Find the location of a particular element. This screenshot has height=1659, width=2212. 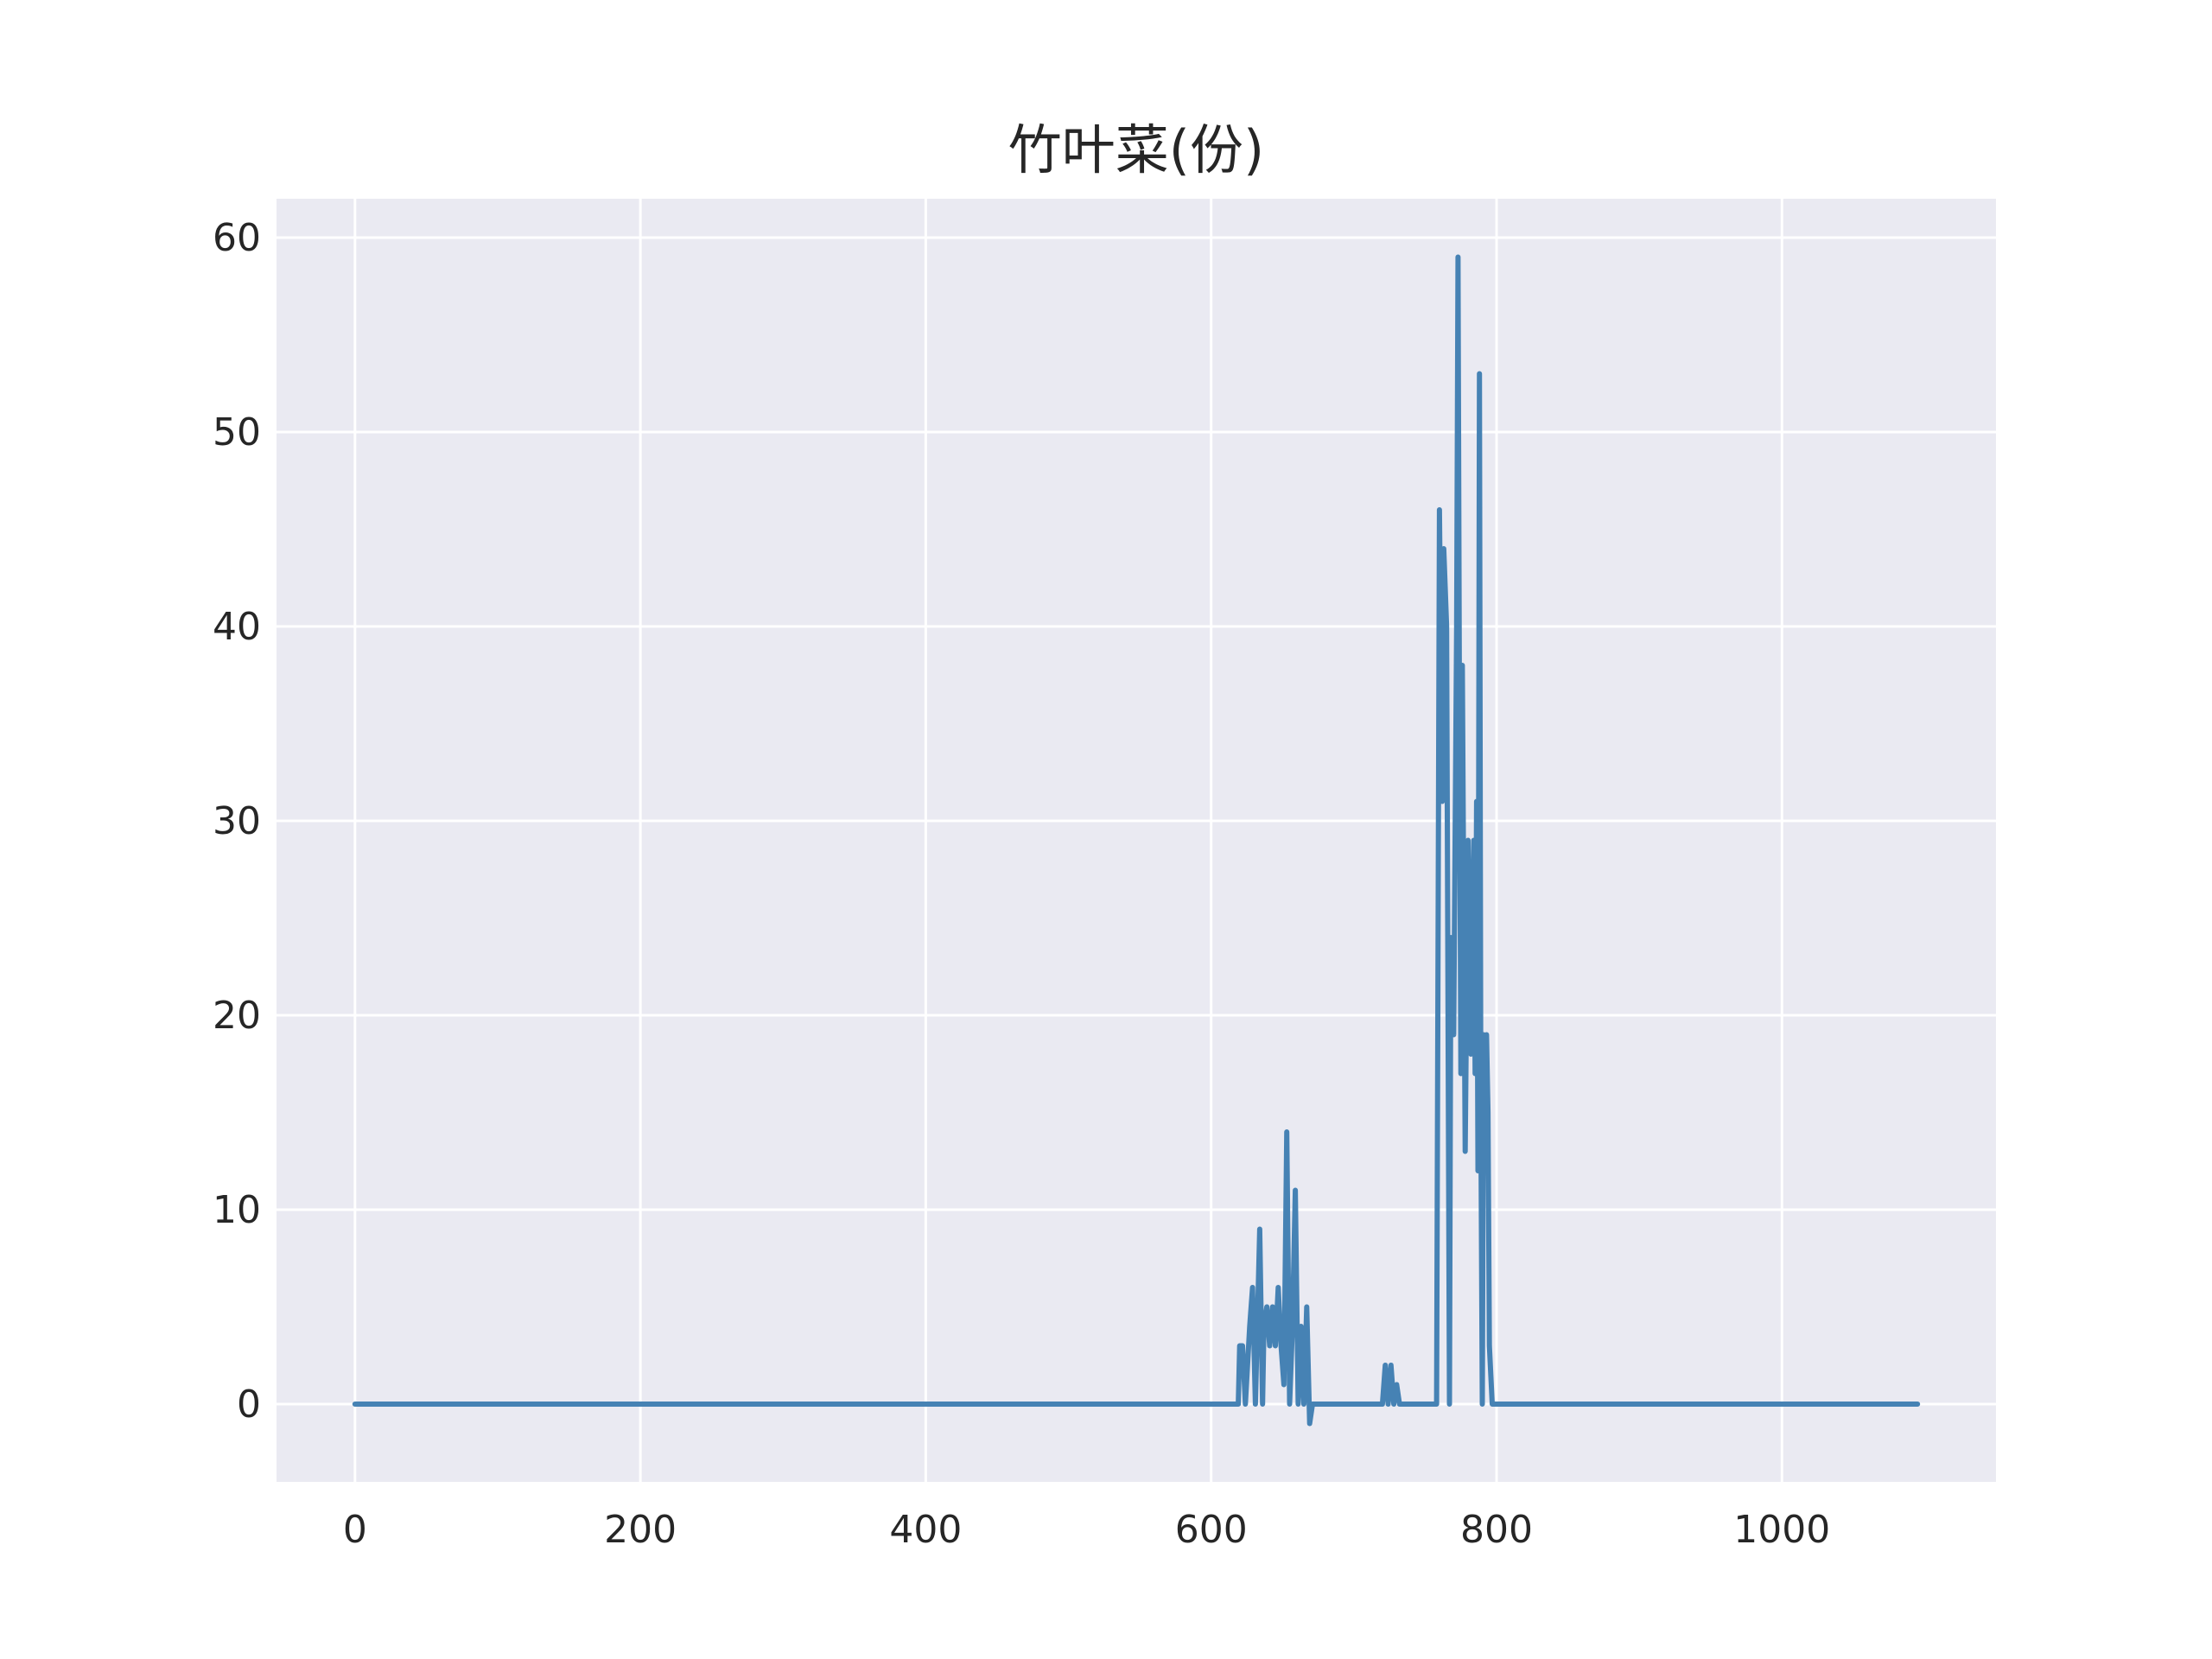

y-tick-label: 40 is located at coordinates (237, 627).